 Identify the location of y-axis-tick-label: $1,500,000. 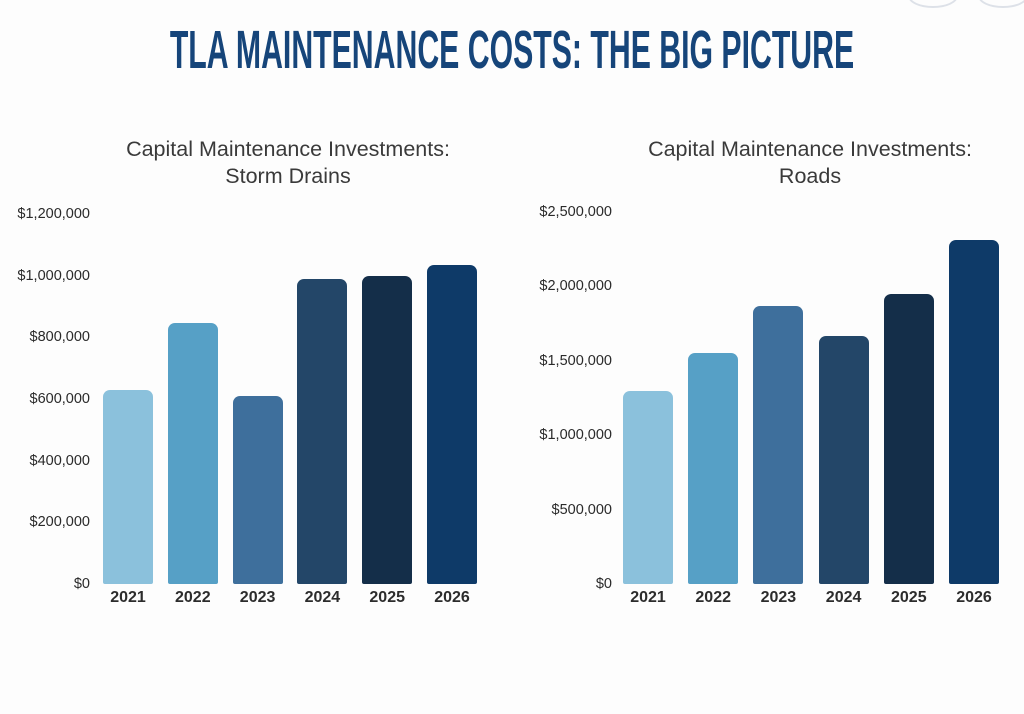
(575, 360).